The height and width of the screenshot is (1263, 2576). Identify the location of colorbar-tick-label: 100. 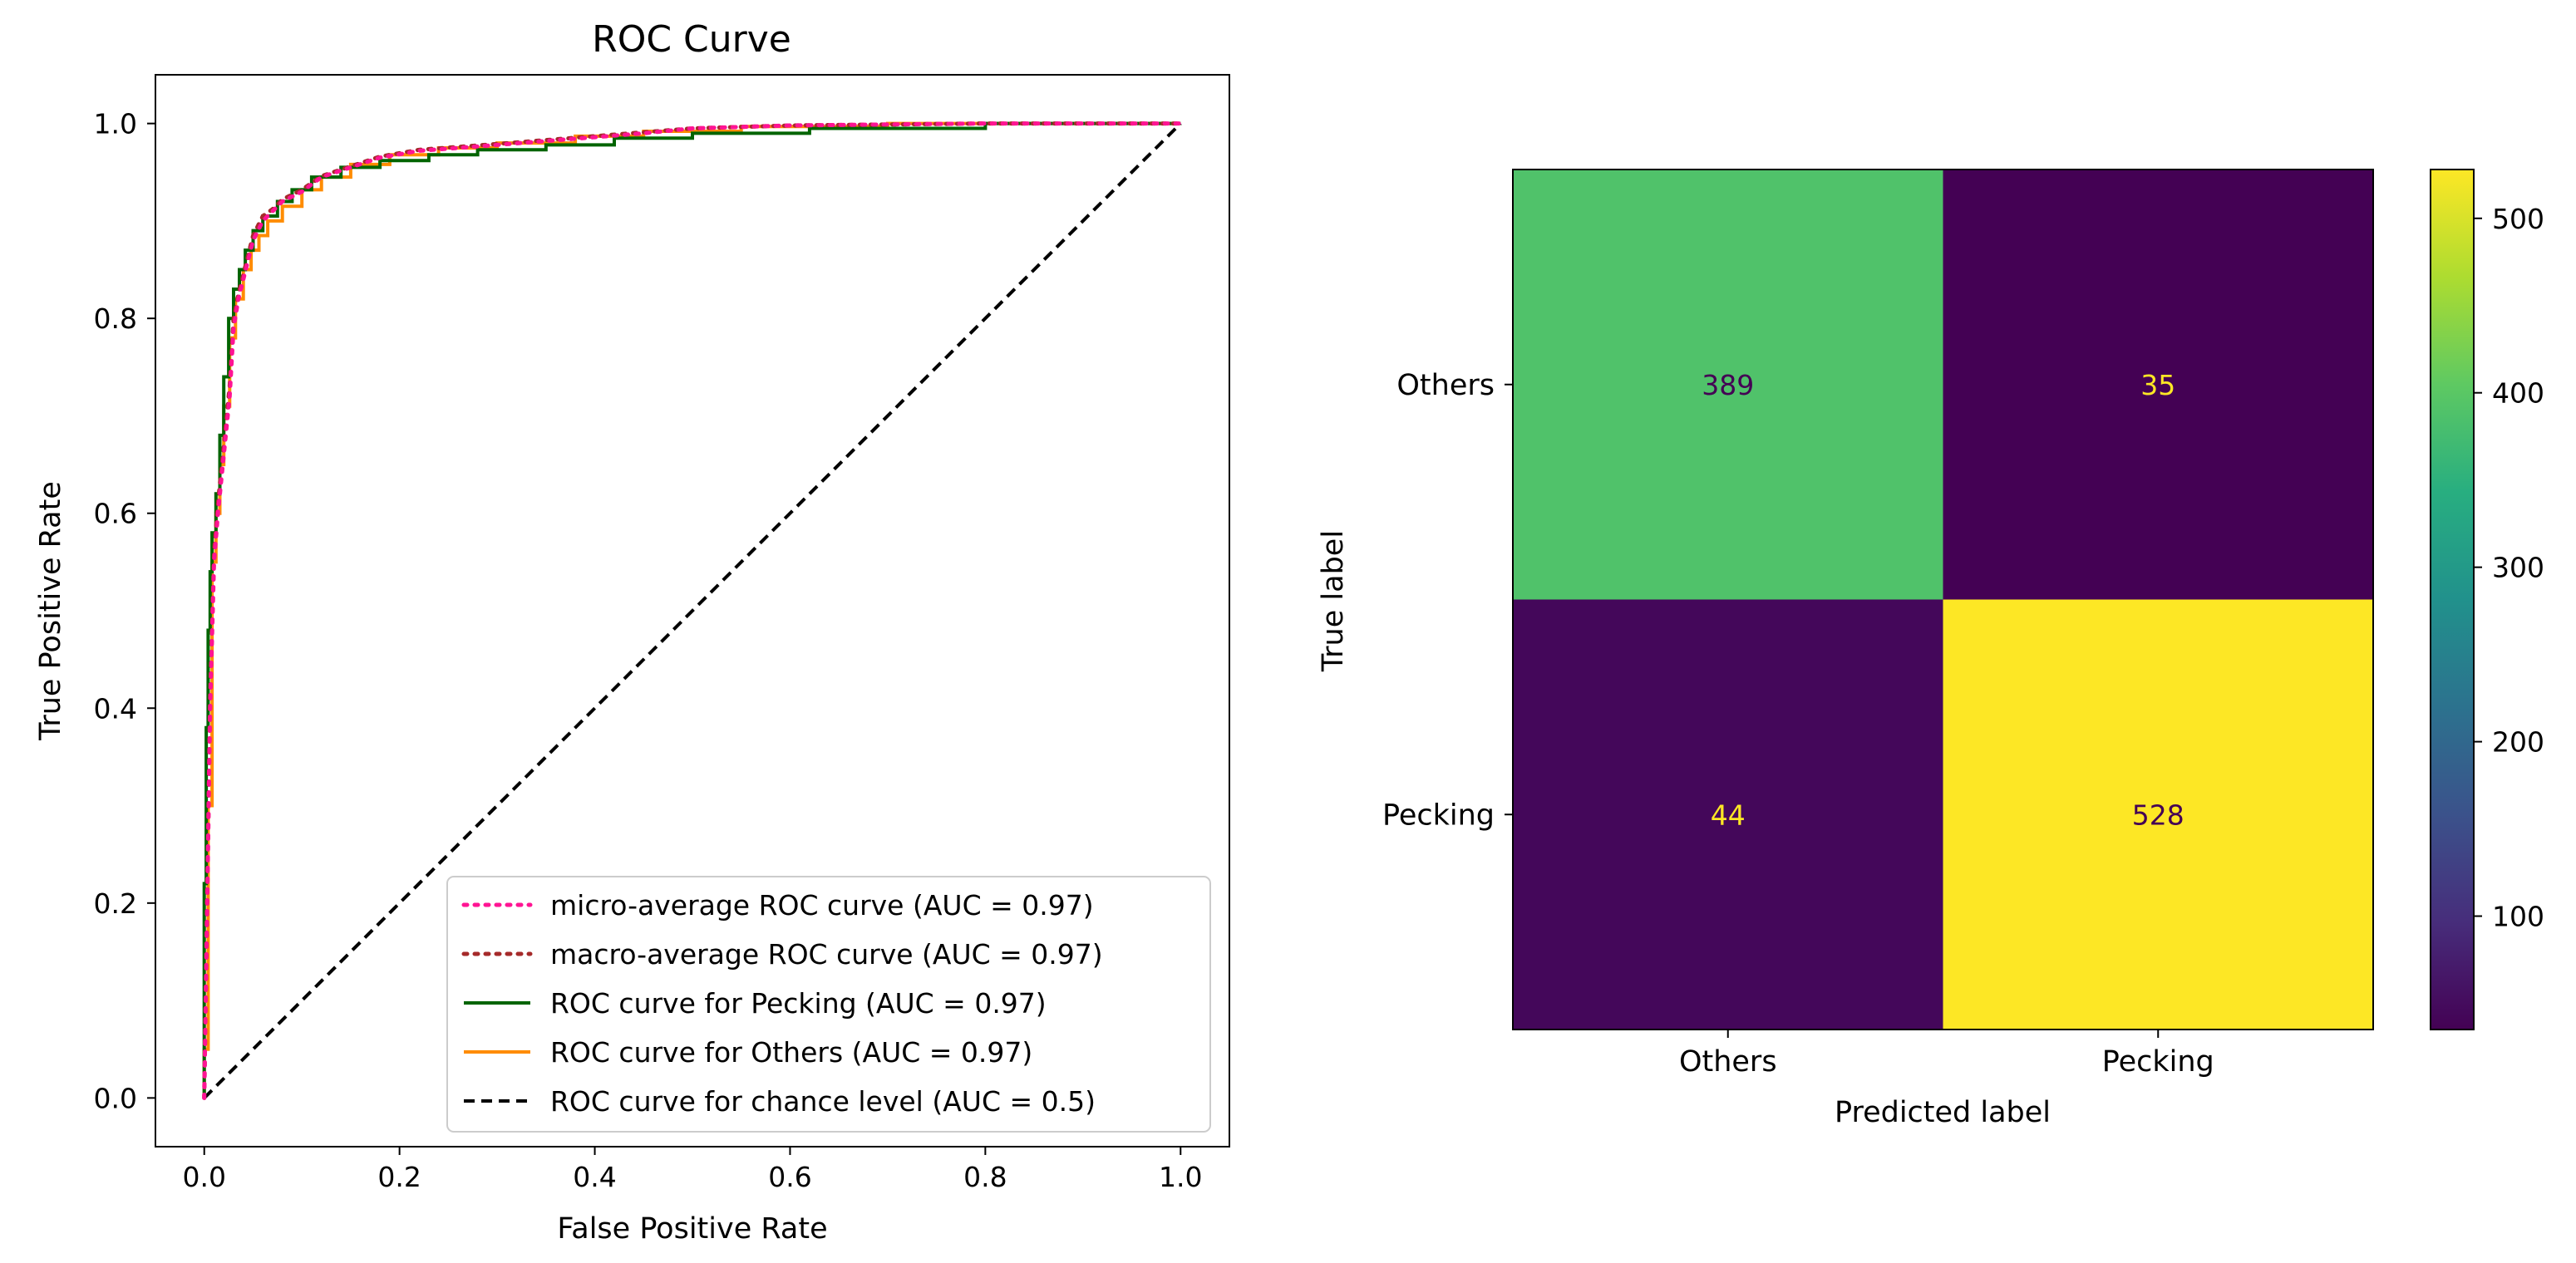
(2518, 917).